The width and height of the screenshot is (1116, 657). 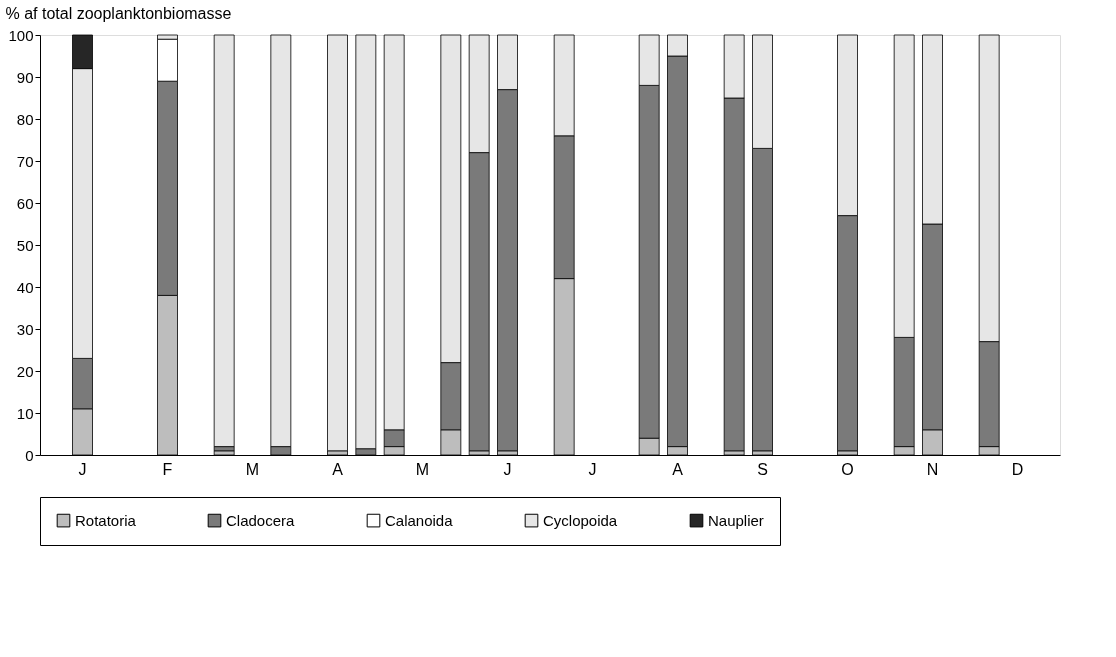 What do you see at coordinates (580, 520) in the screenshot?
I see `legend-label: Cyclopoida` at bounding box center [580, 520].